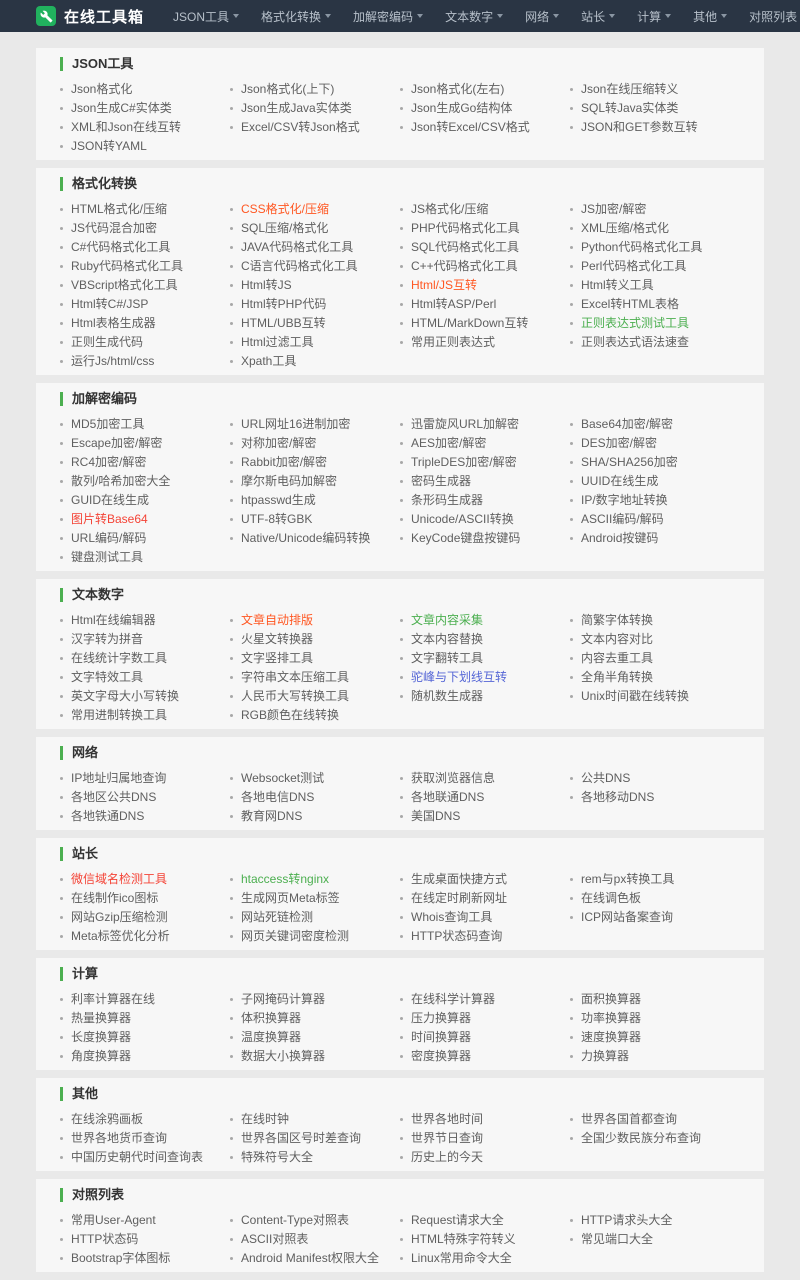 The height and width of the screenshot is (1280, 800). What do you see at coordinates (655, 108) in the screenshot?
I see `tool-link: SQL转Java实体类` at bounding box center [655, 108].